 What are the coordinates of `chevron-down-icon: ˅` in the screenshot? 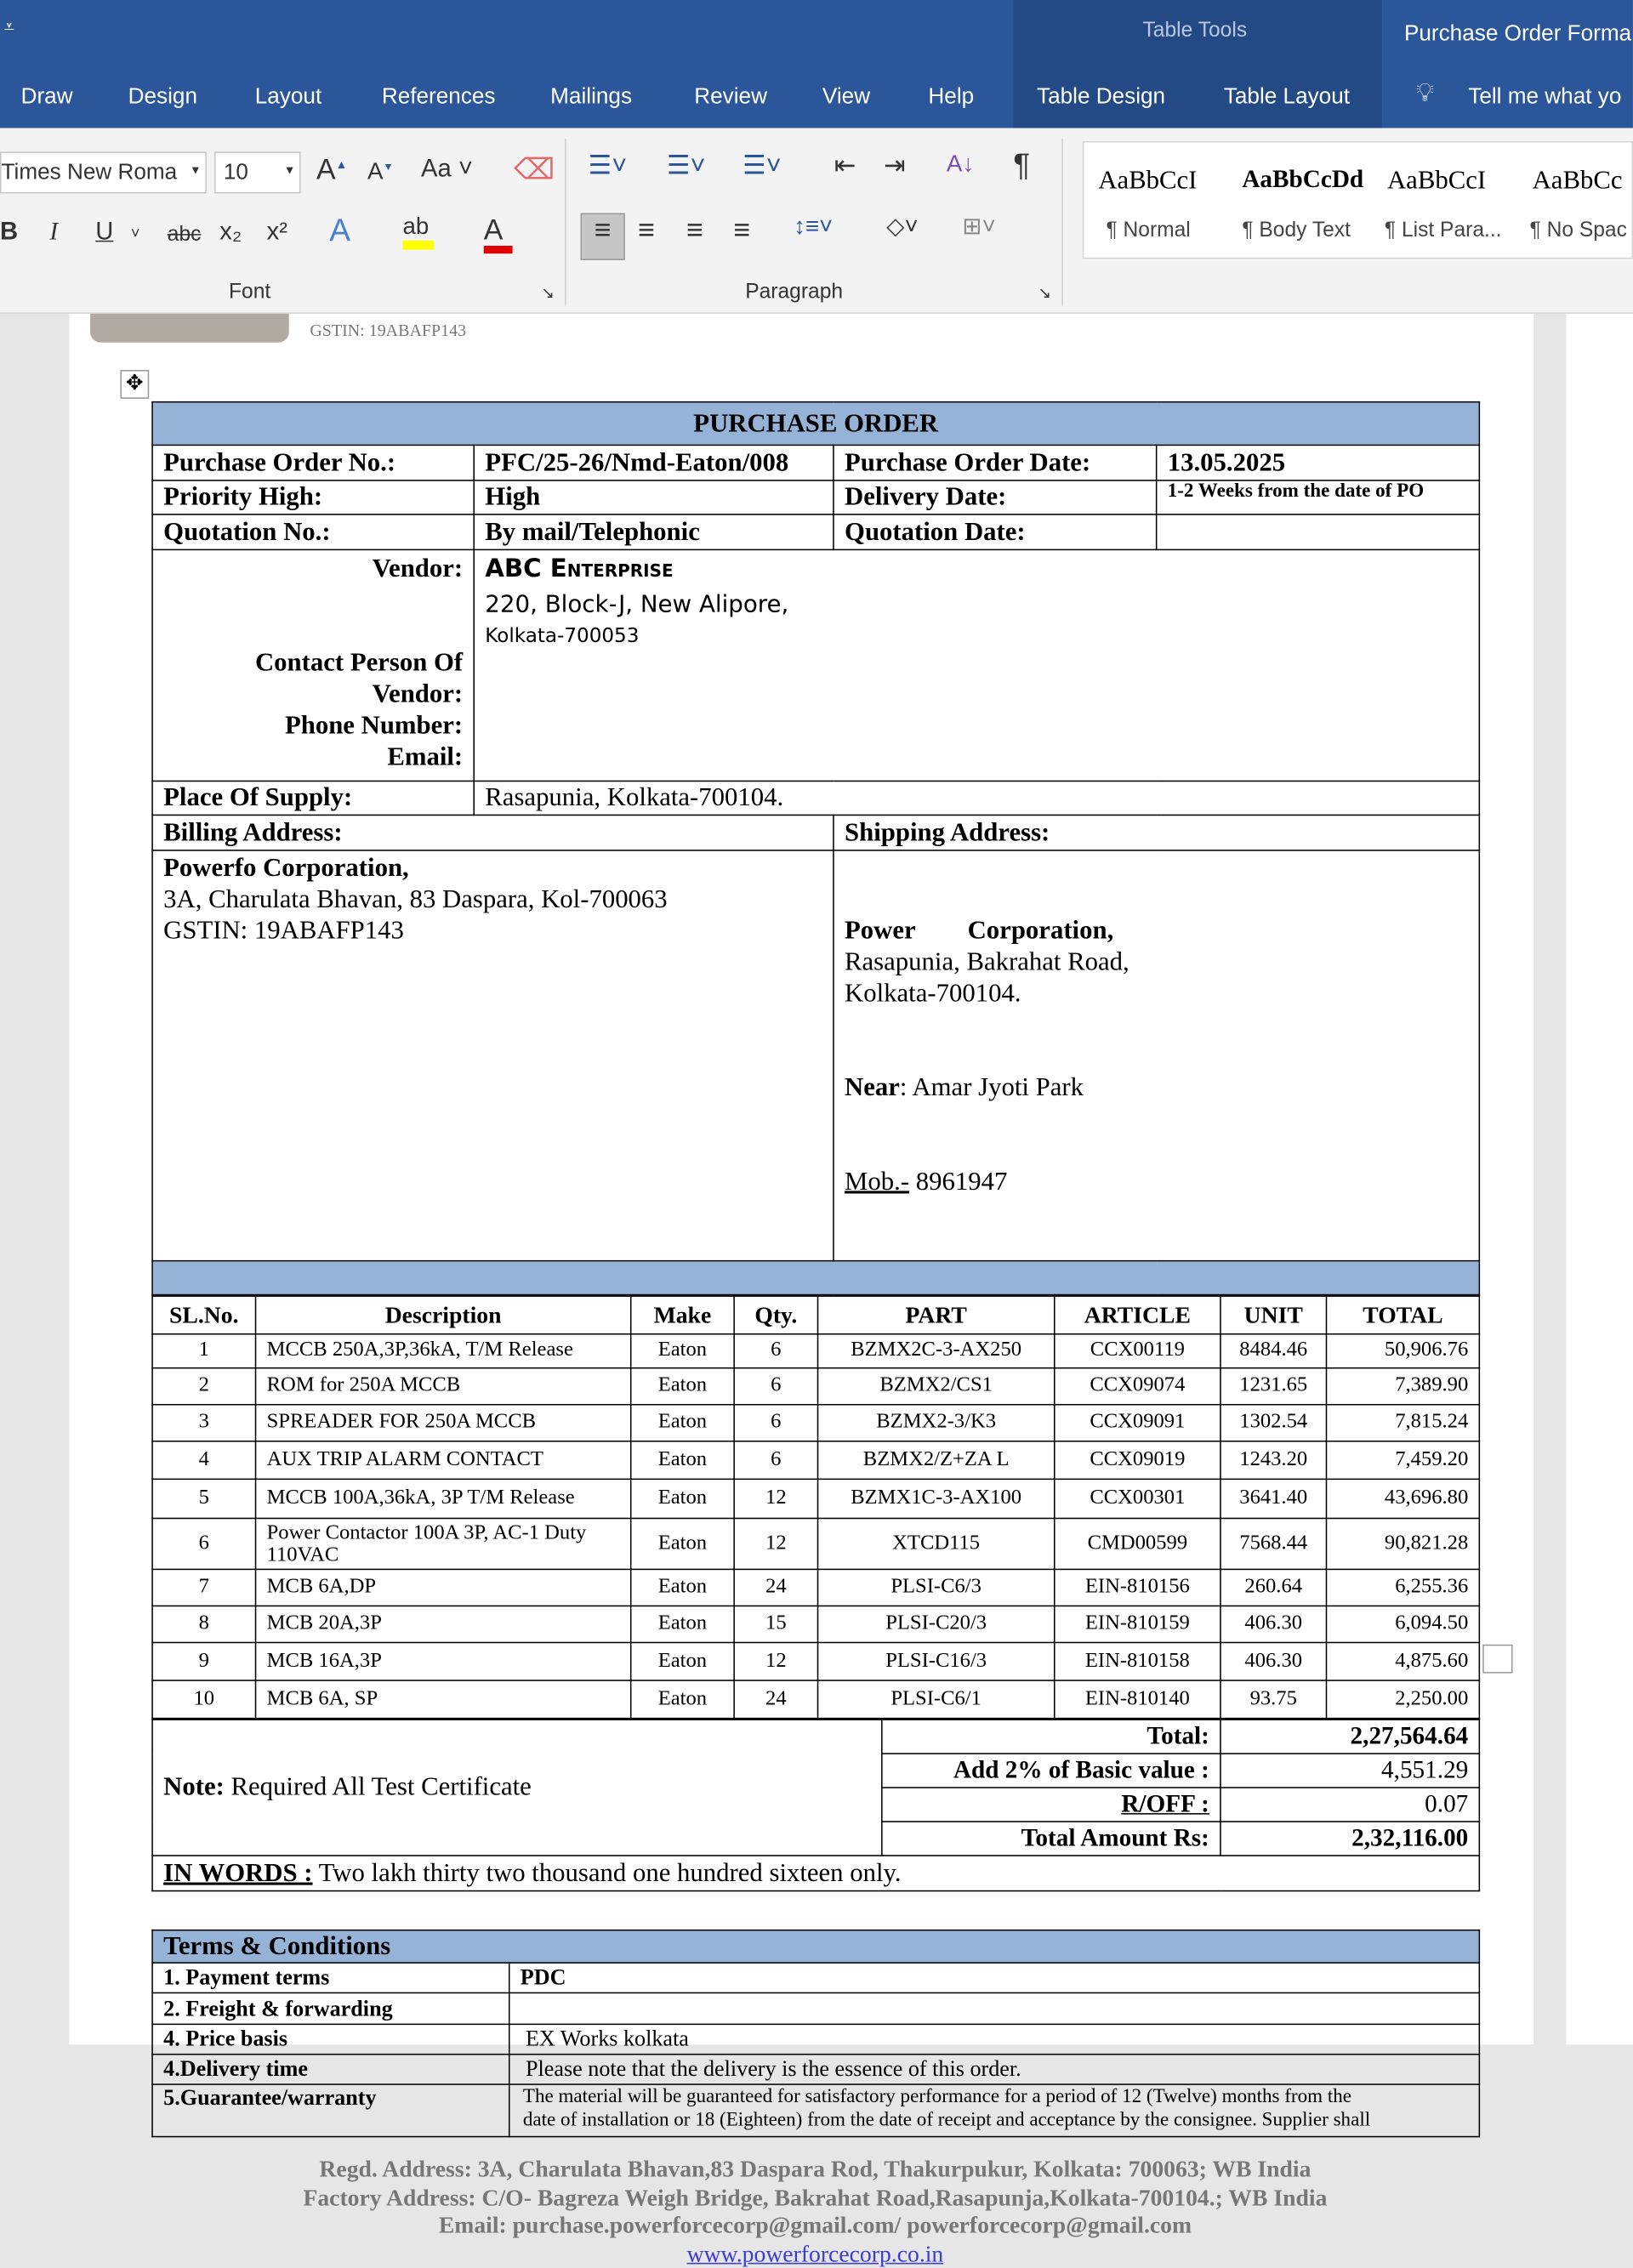 It's located at (135, 232).